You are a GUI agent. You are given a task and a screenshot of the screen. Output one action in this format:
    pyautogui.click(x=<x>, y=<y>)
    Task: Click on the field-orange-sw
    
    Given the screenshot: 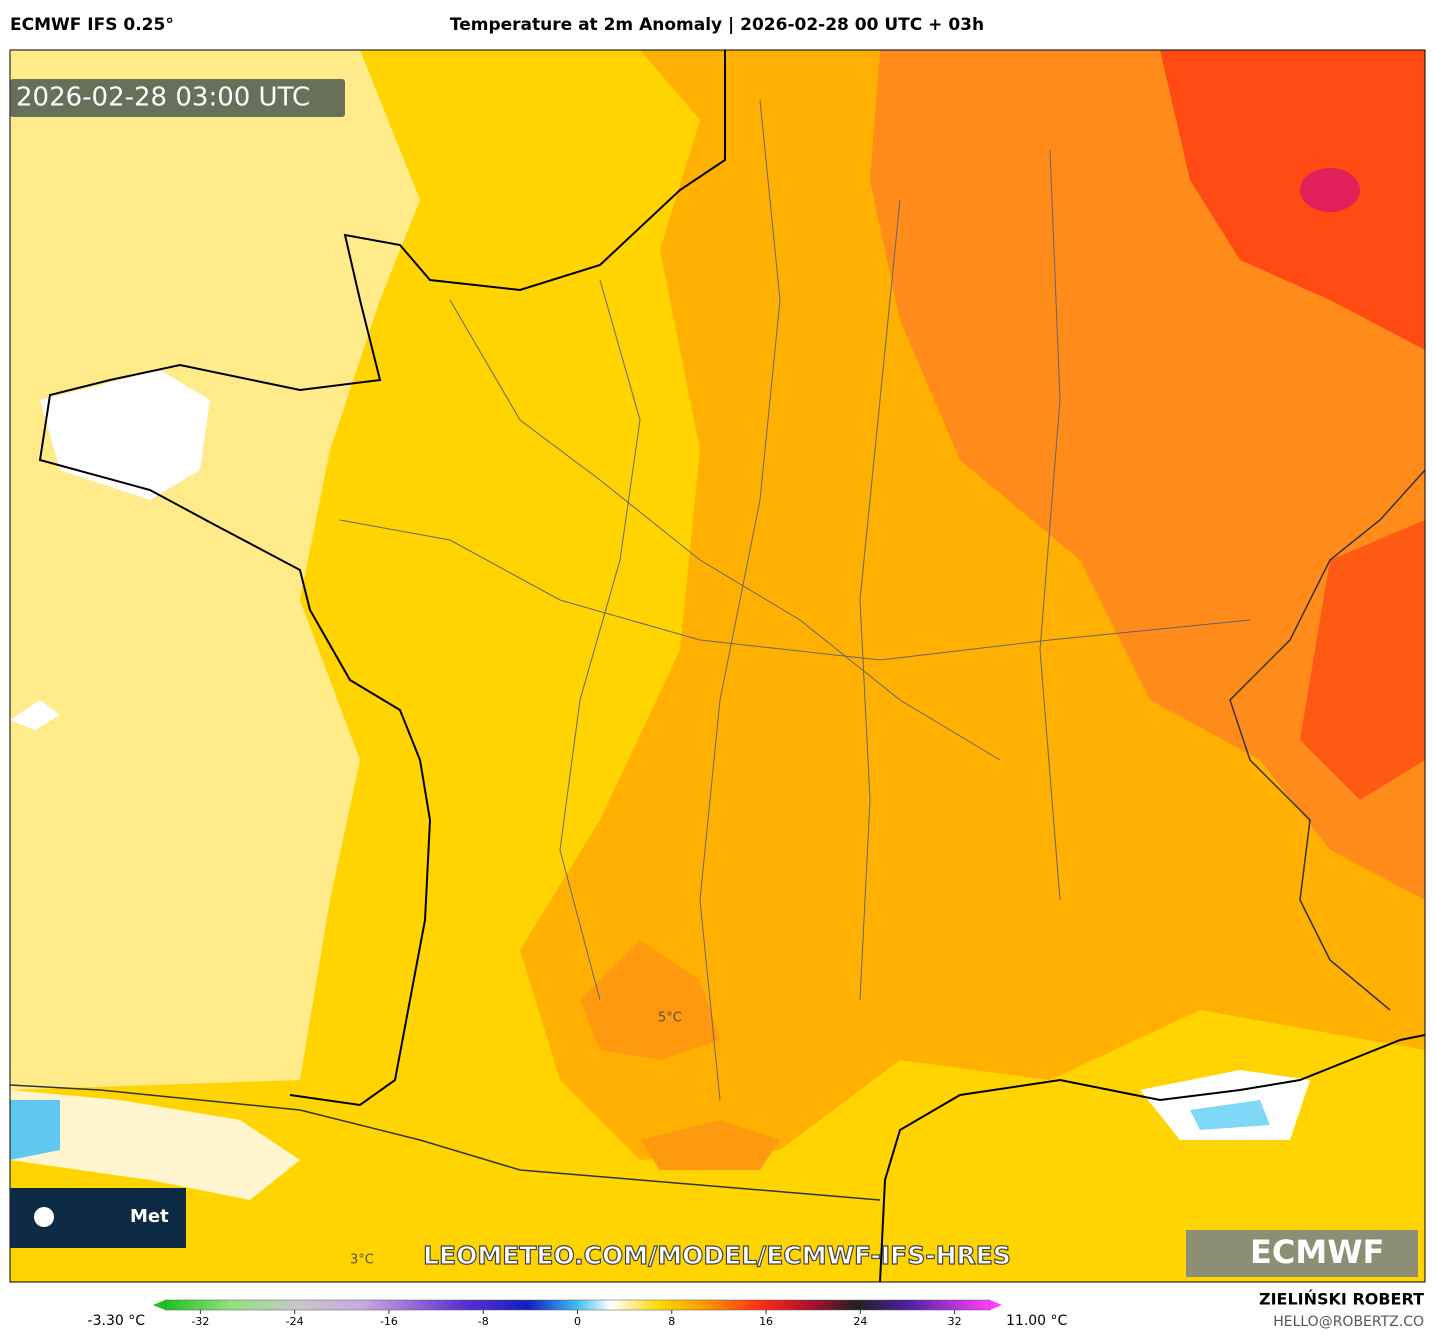 What is the action you would take?
    pyautogui.click(x=650, y=1000)
    